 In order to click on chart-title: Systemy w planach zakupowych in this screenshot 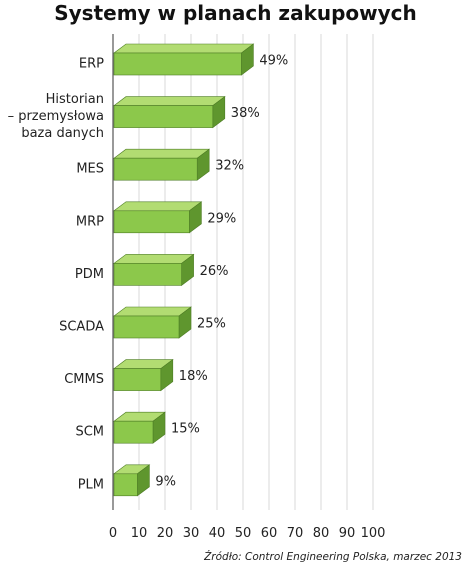, I will do `click(235, 13)`.